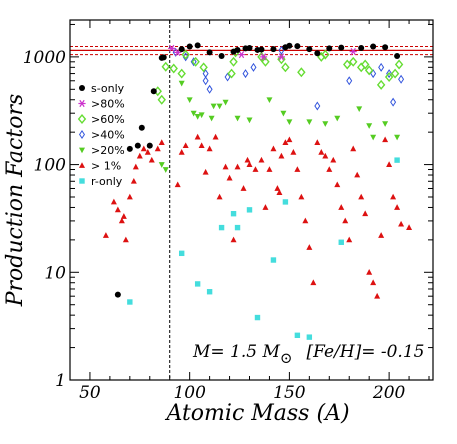 The width and height of the screenshot is (457, 444). Describe the element at coordinates (286, 358) in the screenshot. I see `sun-symbol: ⊙` at that location.